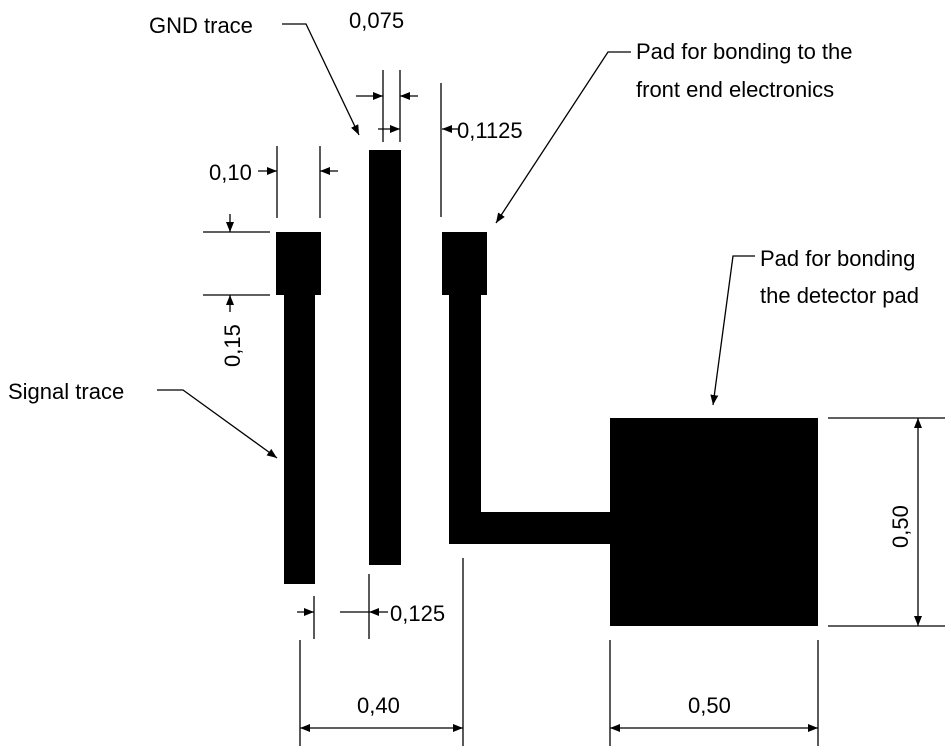  What do you see at coordinates (465, 419) in the screenshot?
I see `front-end-trace-vertical` at bounding box center [465, 419].